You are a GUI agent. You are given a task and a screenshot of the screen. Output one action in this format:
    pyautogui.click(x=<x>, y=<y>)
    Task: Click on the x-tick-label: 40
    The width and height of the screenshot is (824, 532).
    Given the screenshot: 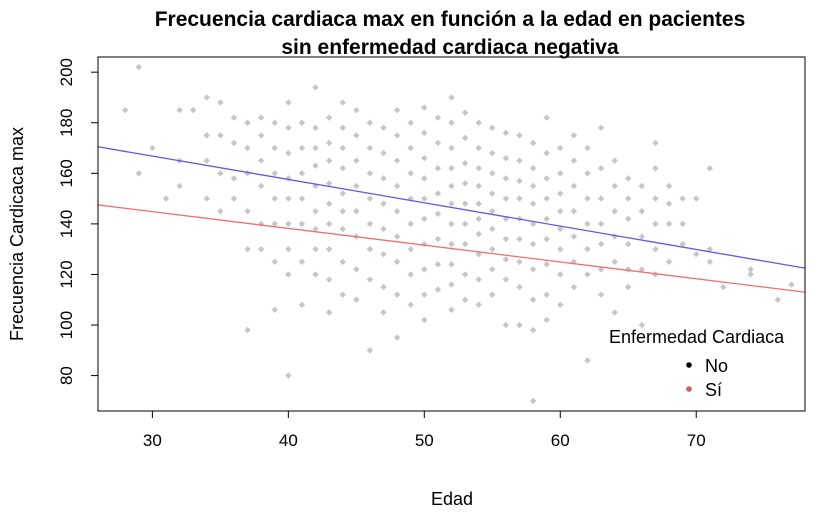 What is the action you would take?
    pyautogui.click(x=288, y=440)
    